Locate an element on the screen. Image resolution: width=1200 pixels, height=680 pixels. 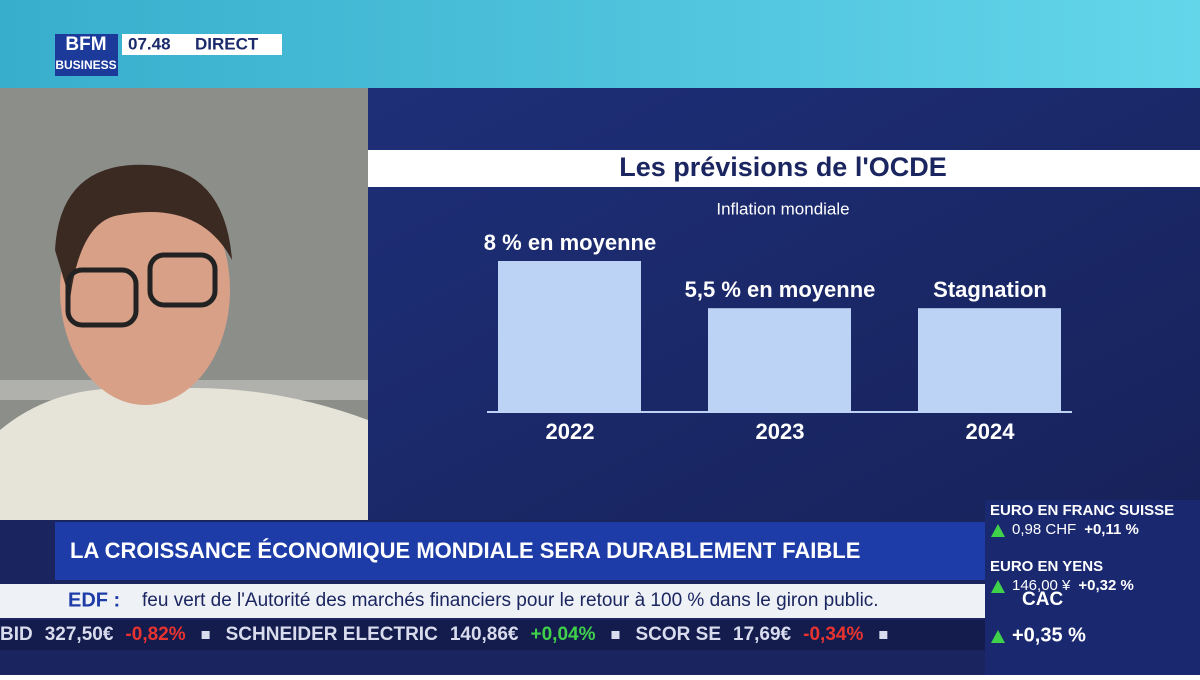
chart-title: Les prévisions de l'OCDE is located at coordinates (783, 167).